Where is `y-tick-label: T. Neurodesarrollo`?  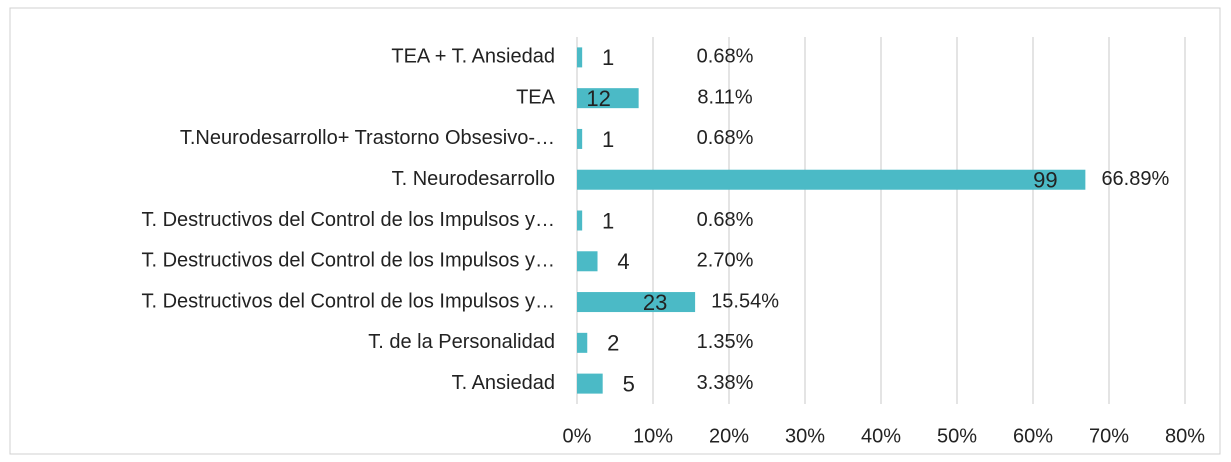 y-tick-label: T. Neurodesarrollo is located at coordinates (473, 179).